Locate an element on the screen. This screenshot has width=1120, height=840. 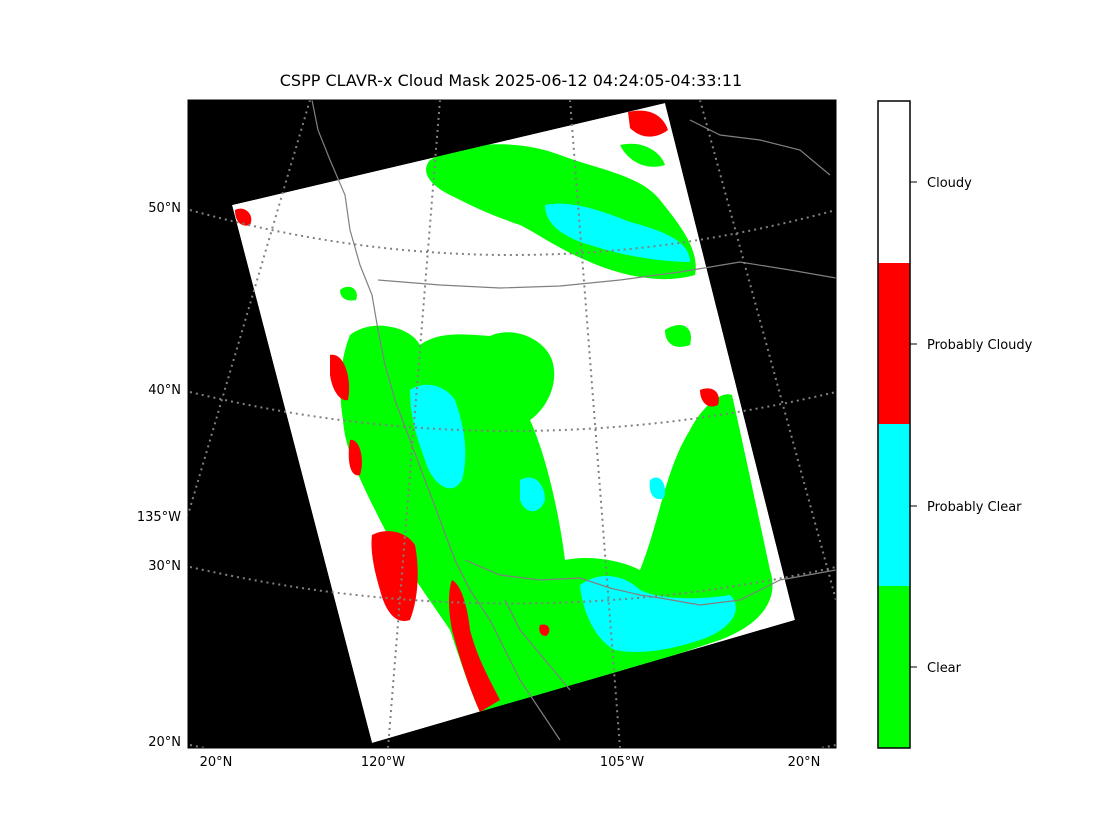
bottom-label-105w: 105°W is located at coordinates (622, 762).